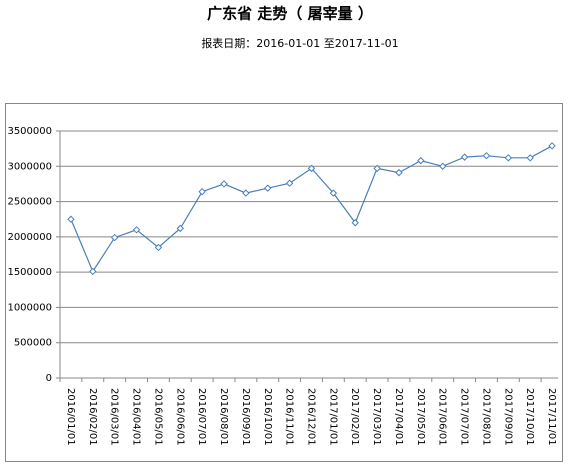 This screenshot has width=569, height=471. Describe the element at coordinates (290, 14) in the screenshot. I see `chart-title: 广东省 走势（ 屠宰量 ）` at that location.